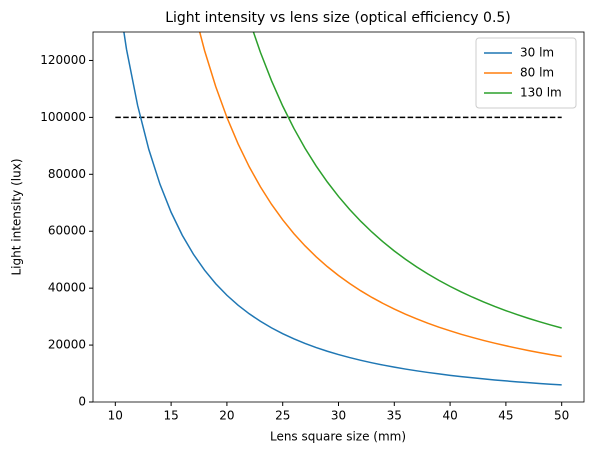 This screenshot has width=597, height=459. Describe the element at coordinates (67, 345) in the screenshot. I see `y-tick-label: 20000` at that location.